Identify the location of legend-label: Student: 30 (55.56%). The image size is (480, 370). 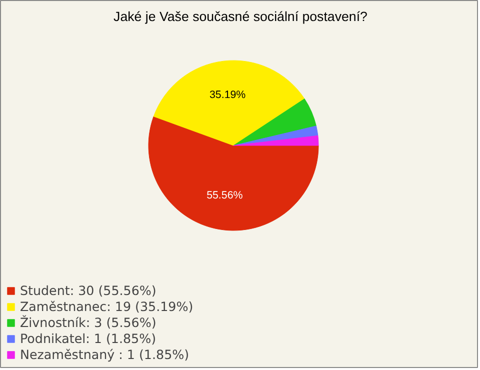
(88, 290).